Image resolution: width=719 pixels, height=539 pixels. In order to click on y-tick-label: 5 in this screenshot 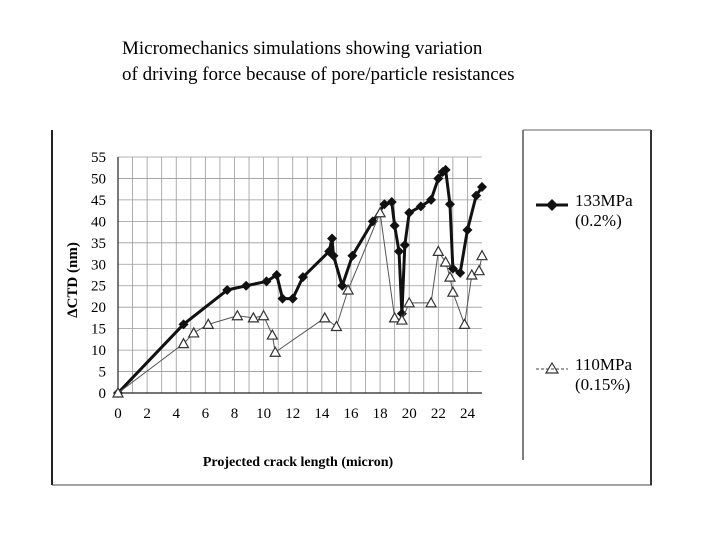, I will do `click(103, 373)`.